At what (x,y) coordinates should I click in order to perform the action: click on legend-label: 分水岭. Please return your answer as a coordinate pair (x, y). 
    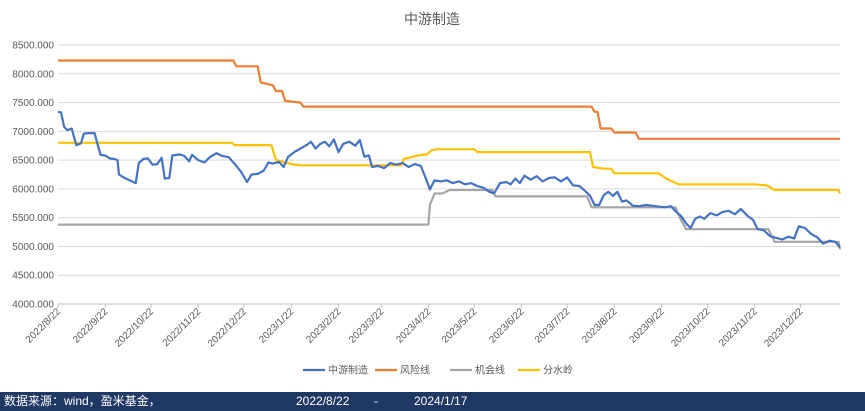
    Looking at the image, I should click on (558, 370).